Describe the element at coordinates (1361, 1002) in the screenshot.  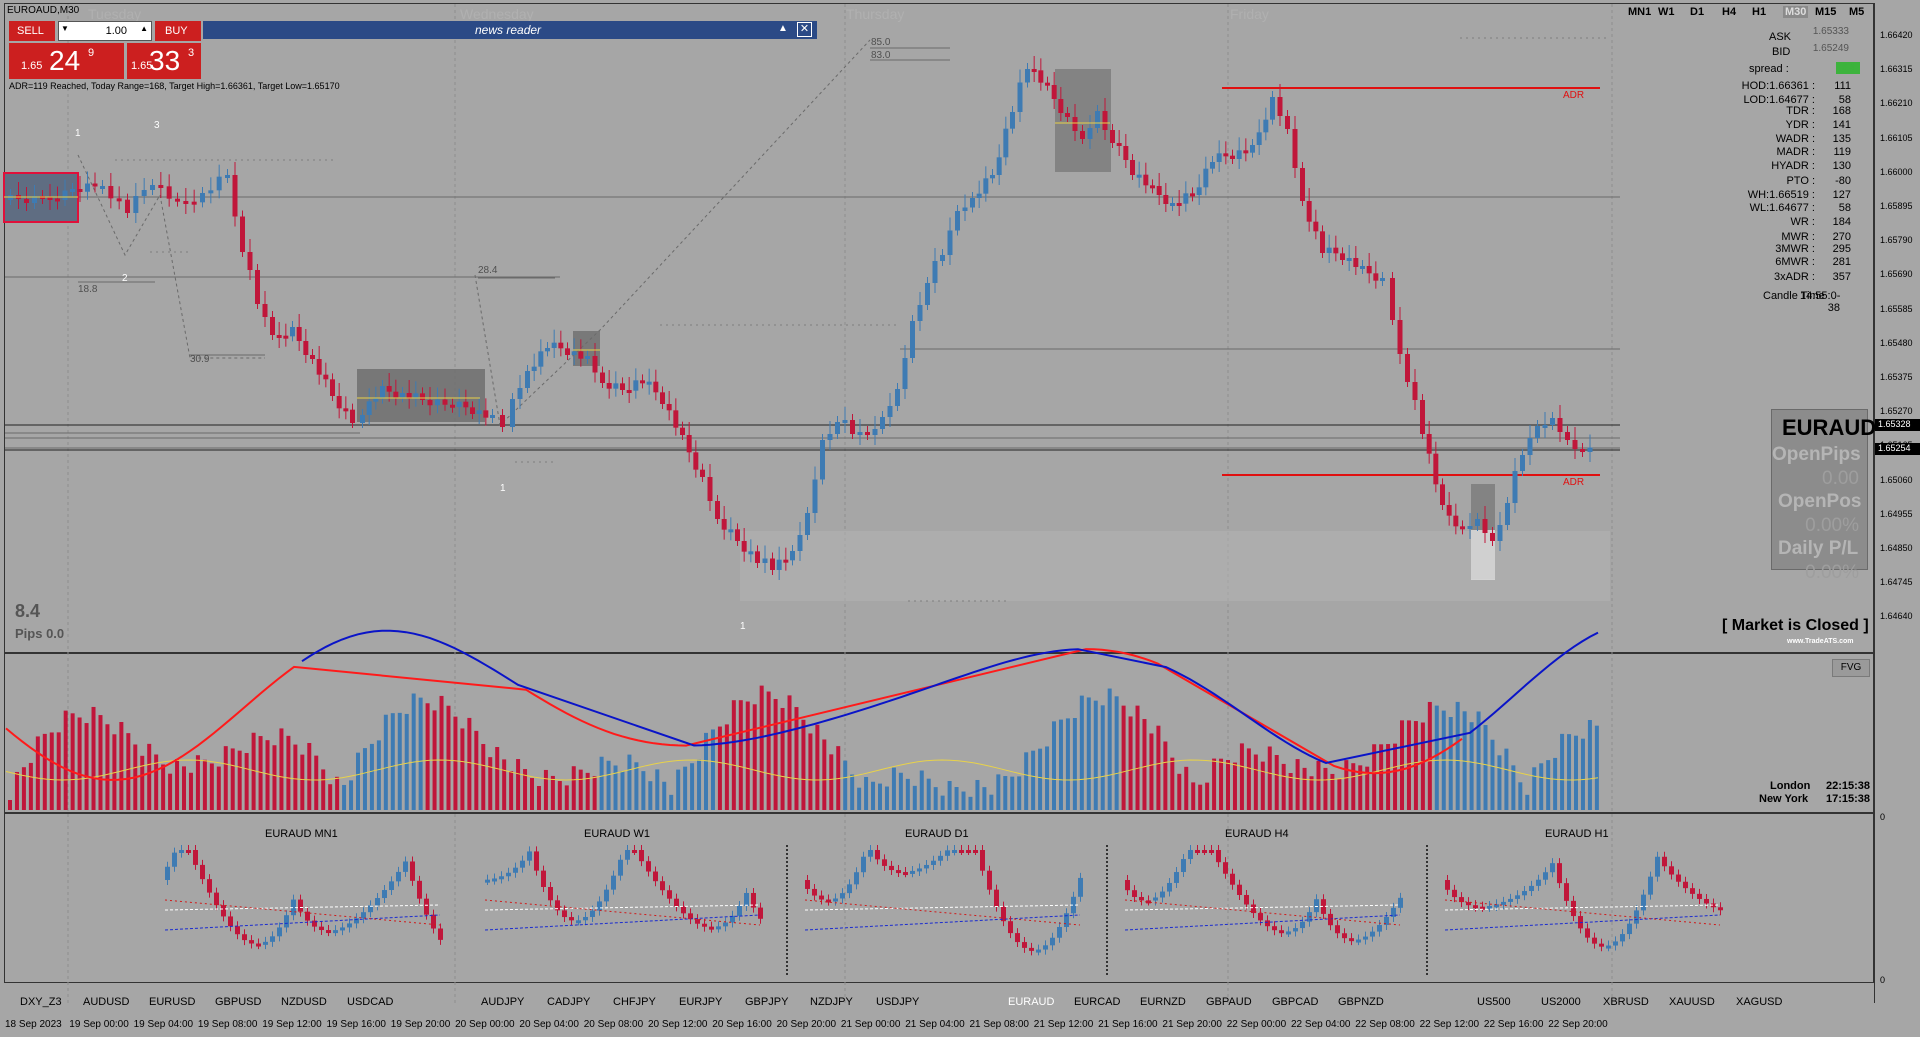
I see `symbol-tab-gbpnzd: GBPNZD` at that location.